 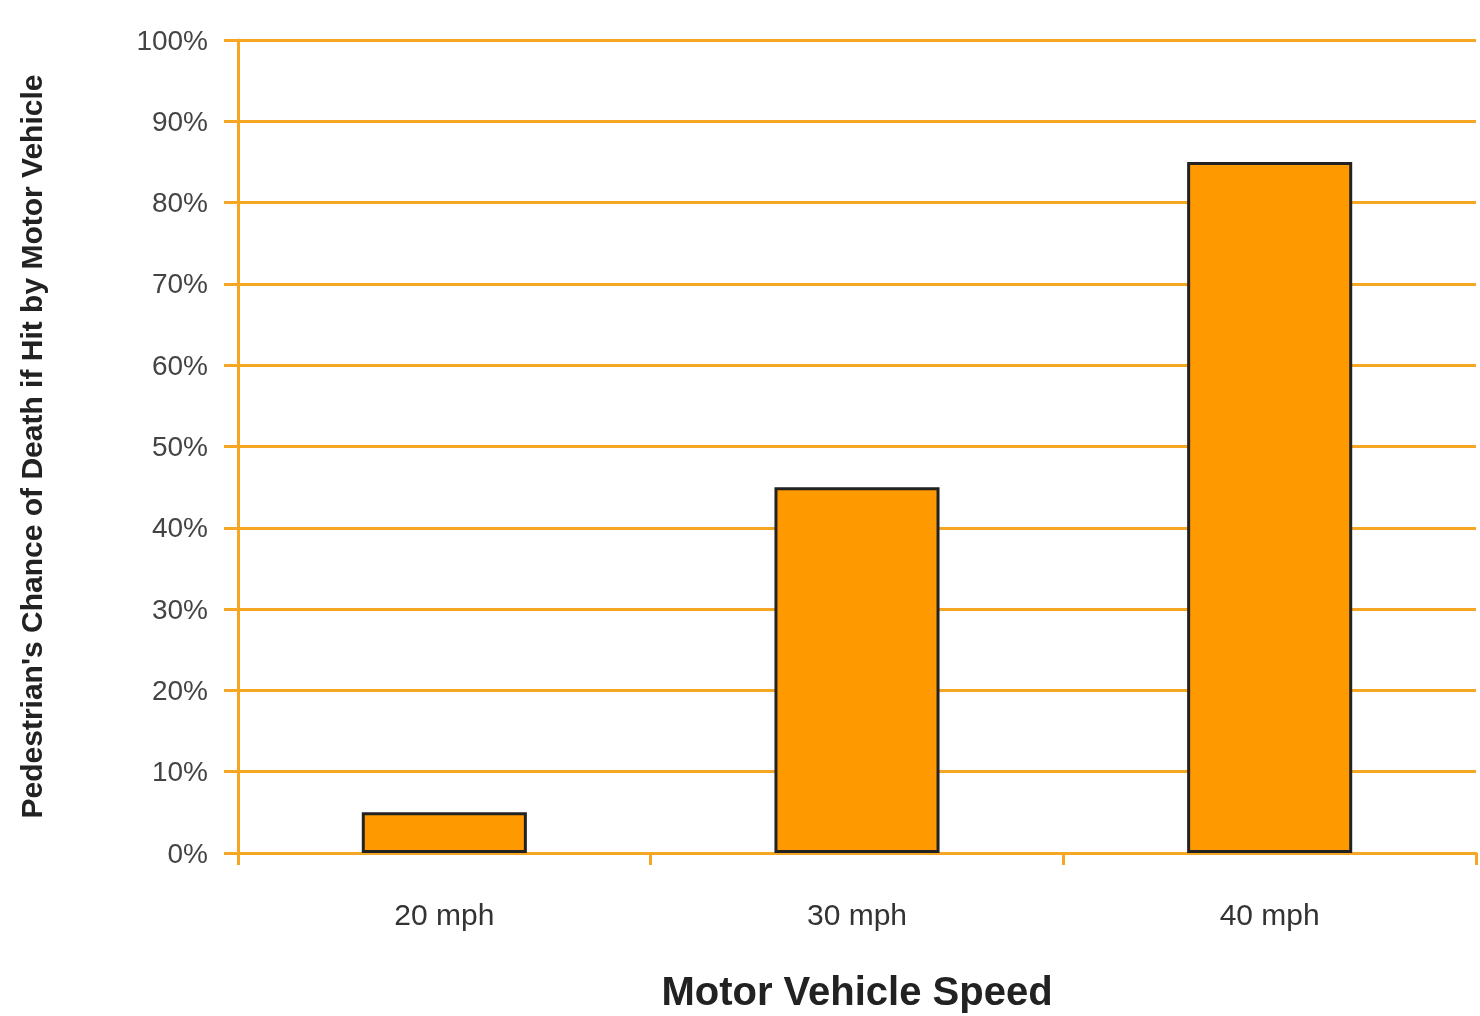 What do you see at coordinates (857, 914) in the screenshot?
I see `x-tick-label: 30 mph` at bounding box center [857, 914].